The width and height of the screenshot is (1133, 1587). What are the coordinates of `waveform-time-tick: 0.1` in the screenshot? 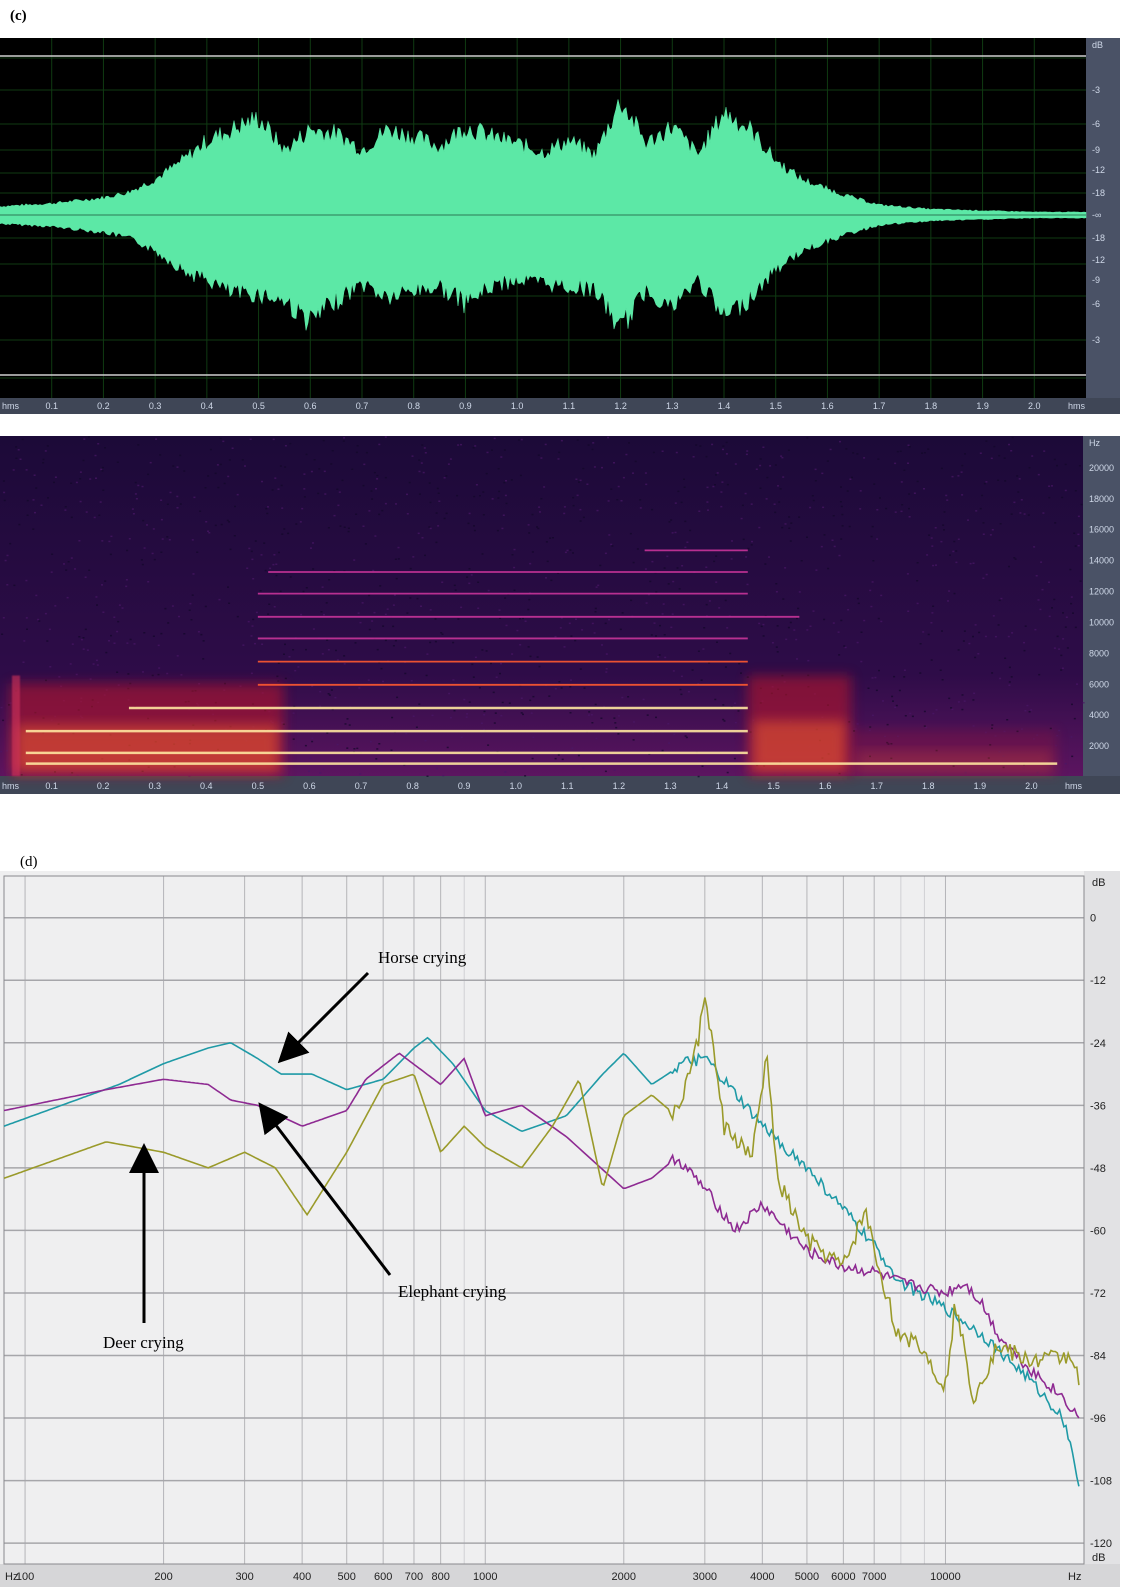 It's located at (51, 406).